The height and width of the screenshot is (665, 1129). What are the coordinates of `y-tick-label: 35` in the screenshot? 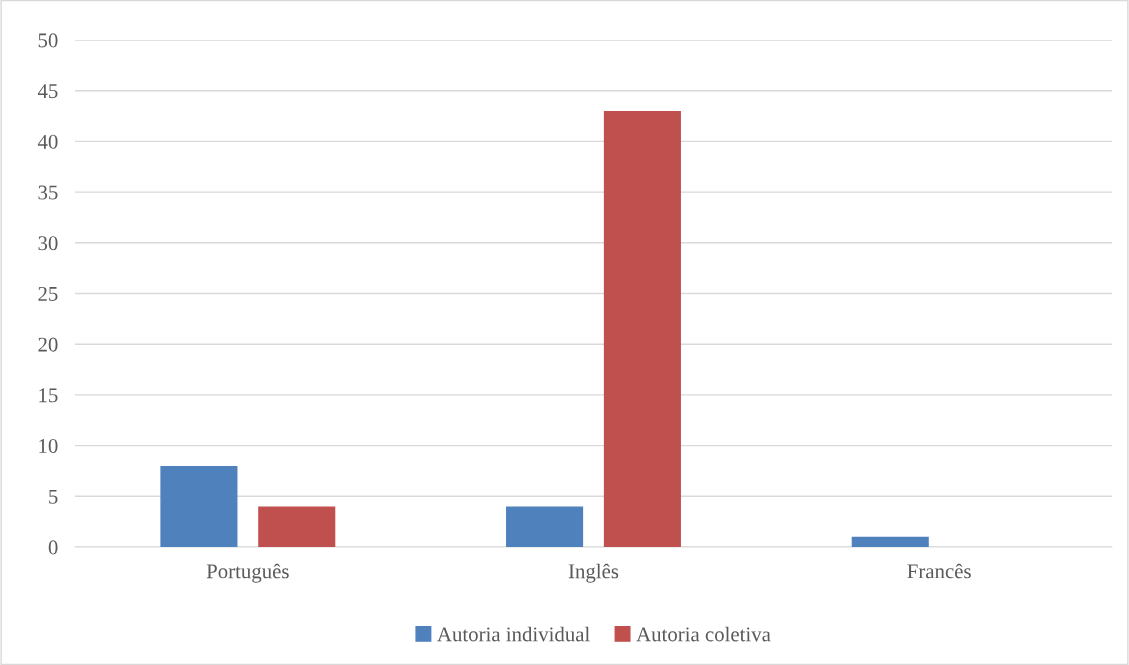 It's located at (48, 192).